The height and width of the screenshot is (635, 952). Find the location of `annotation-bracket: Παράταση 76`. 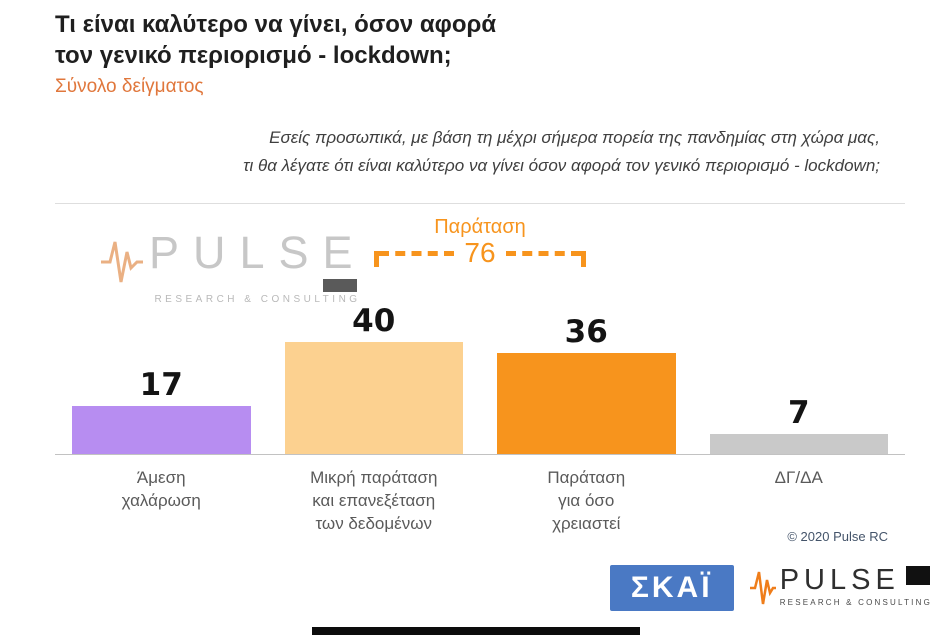

annotation-bracket: Παράταση 76 is located at coordinates (480, 241).